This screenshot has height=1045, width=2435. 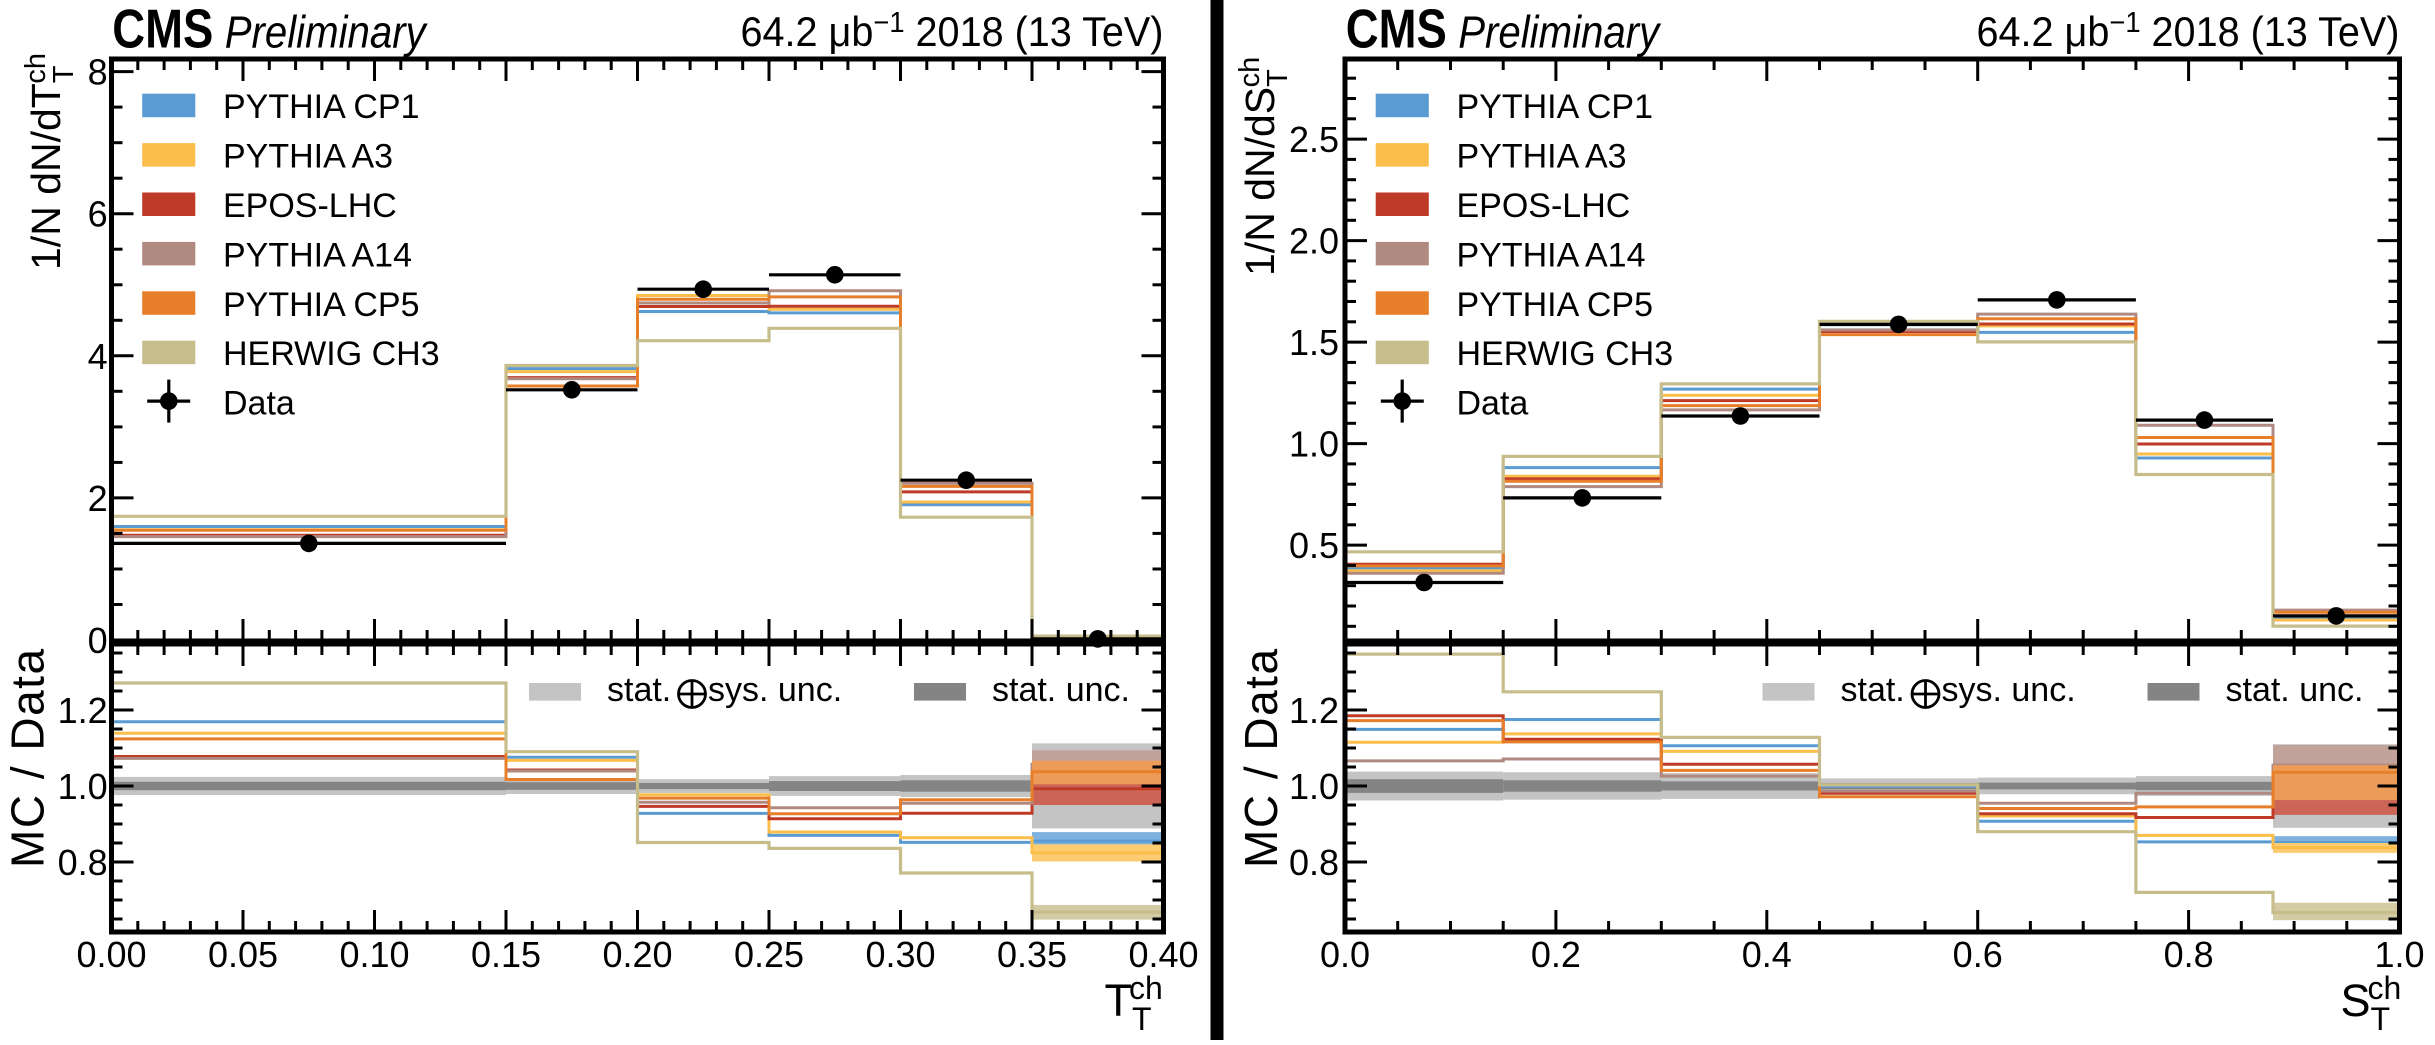 What do you see at coordinates (98, 214) in the screenshot?
I see `svg-text: 6` at bounding box center [98, 214].